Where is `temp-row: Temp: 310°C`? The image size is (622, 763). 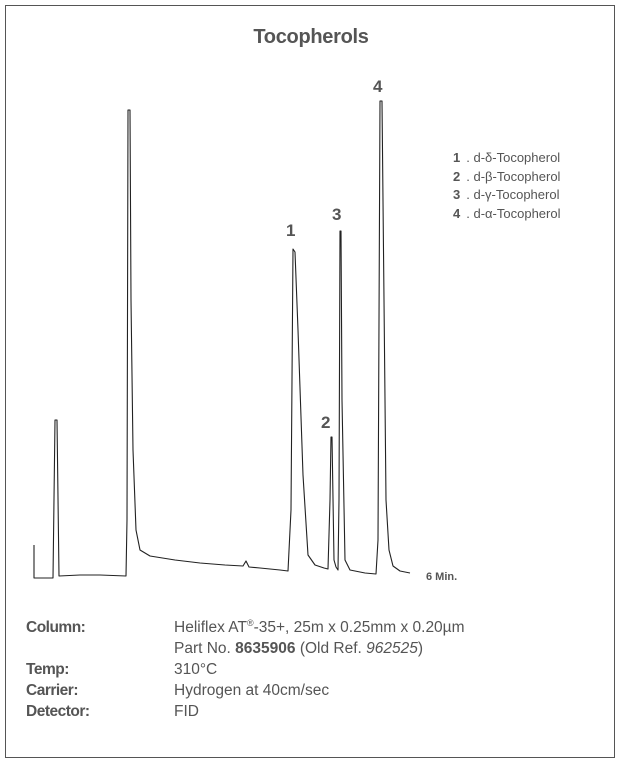 temp-row: Temp: 310°C is located at coordinates (316, 669).